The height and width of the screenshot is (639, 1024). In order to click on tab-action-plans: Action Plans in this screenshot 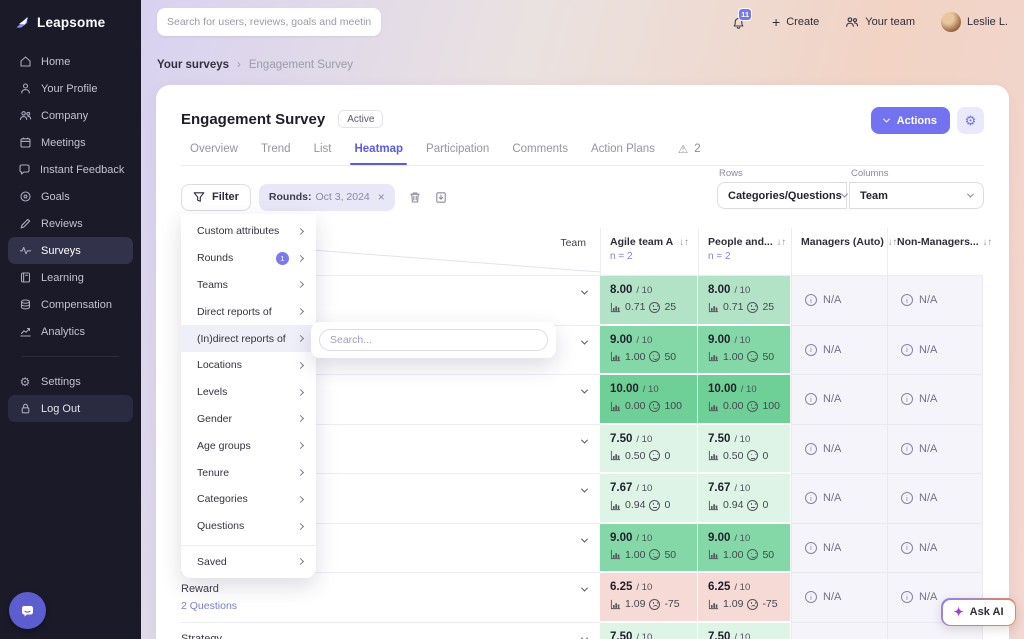, I will do `click(622, 149)`.